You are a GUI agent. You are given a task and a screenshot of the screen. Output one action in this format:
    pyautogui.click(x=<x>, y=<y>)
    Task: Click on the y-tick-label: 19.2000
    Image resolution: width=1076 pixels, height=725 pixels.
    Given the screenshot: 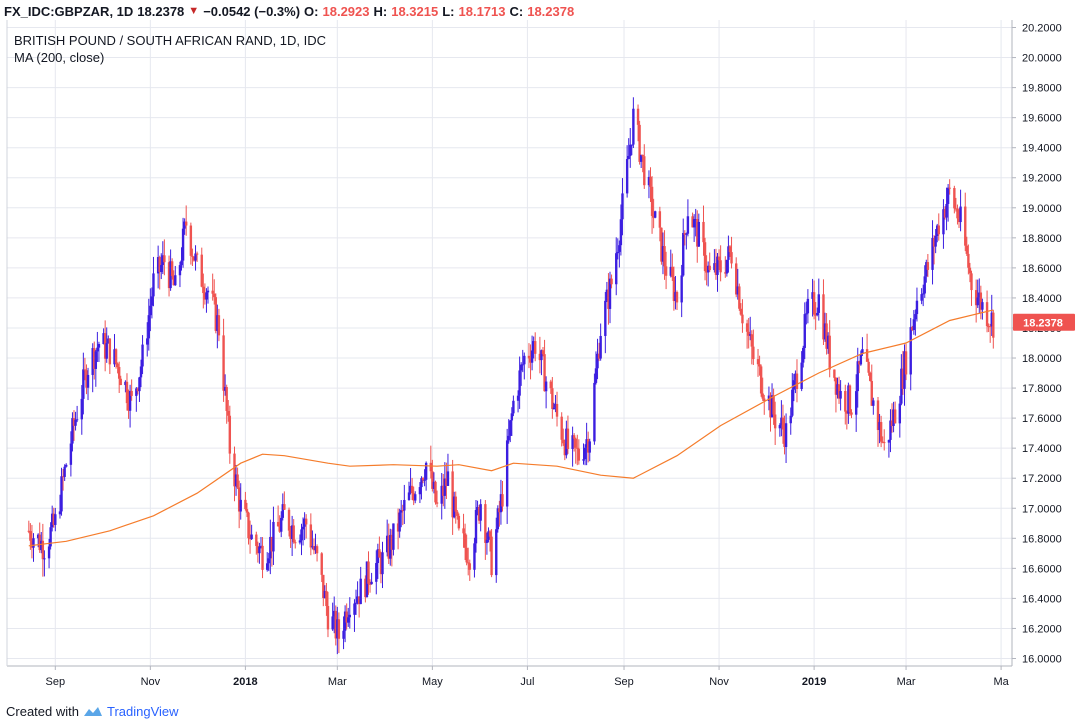 What is the action you would take?
    pyautogui.click(x=1042, y=179)
    